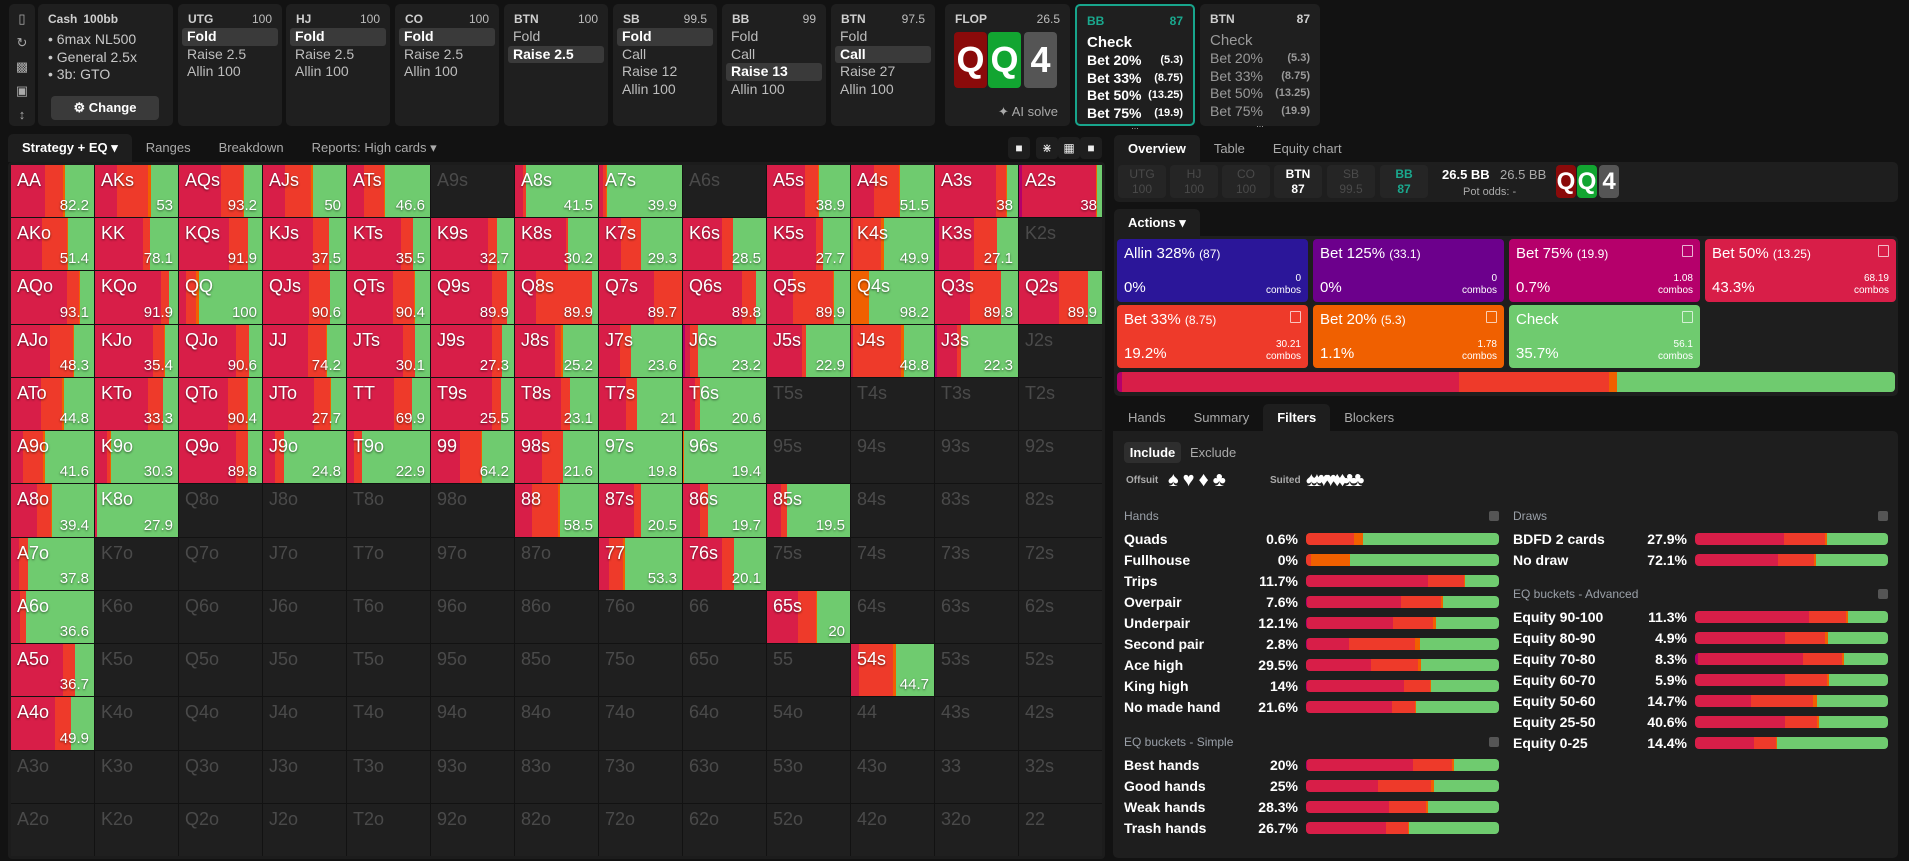  Describe the element at coordinates (808, 776) in the screenshot. I see `hand-cell: 53o` at that location.